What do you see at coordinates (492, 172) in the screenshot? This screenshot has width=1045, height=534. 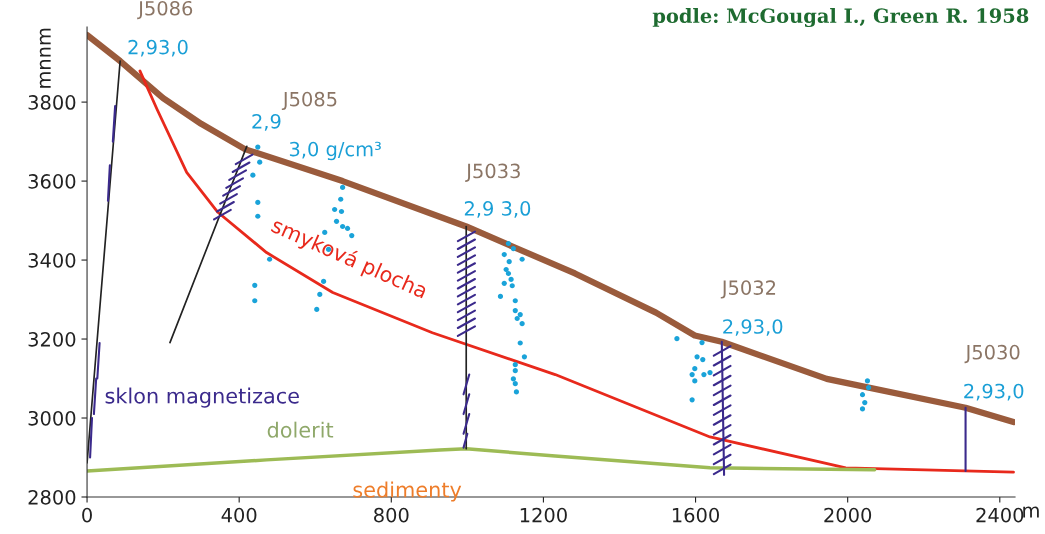 I see `annotation: J5033` at bounding box center [492, 172].